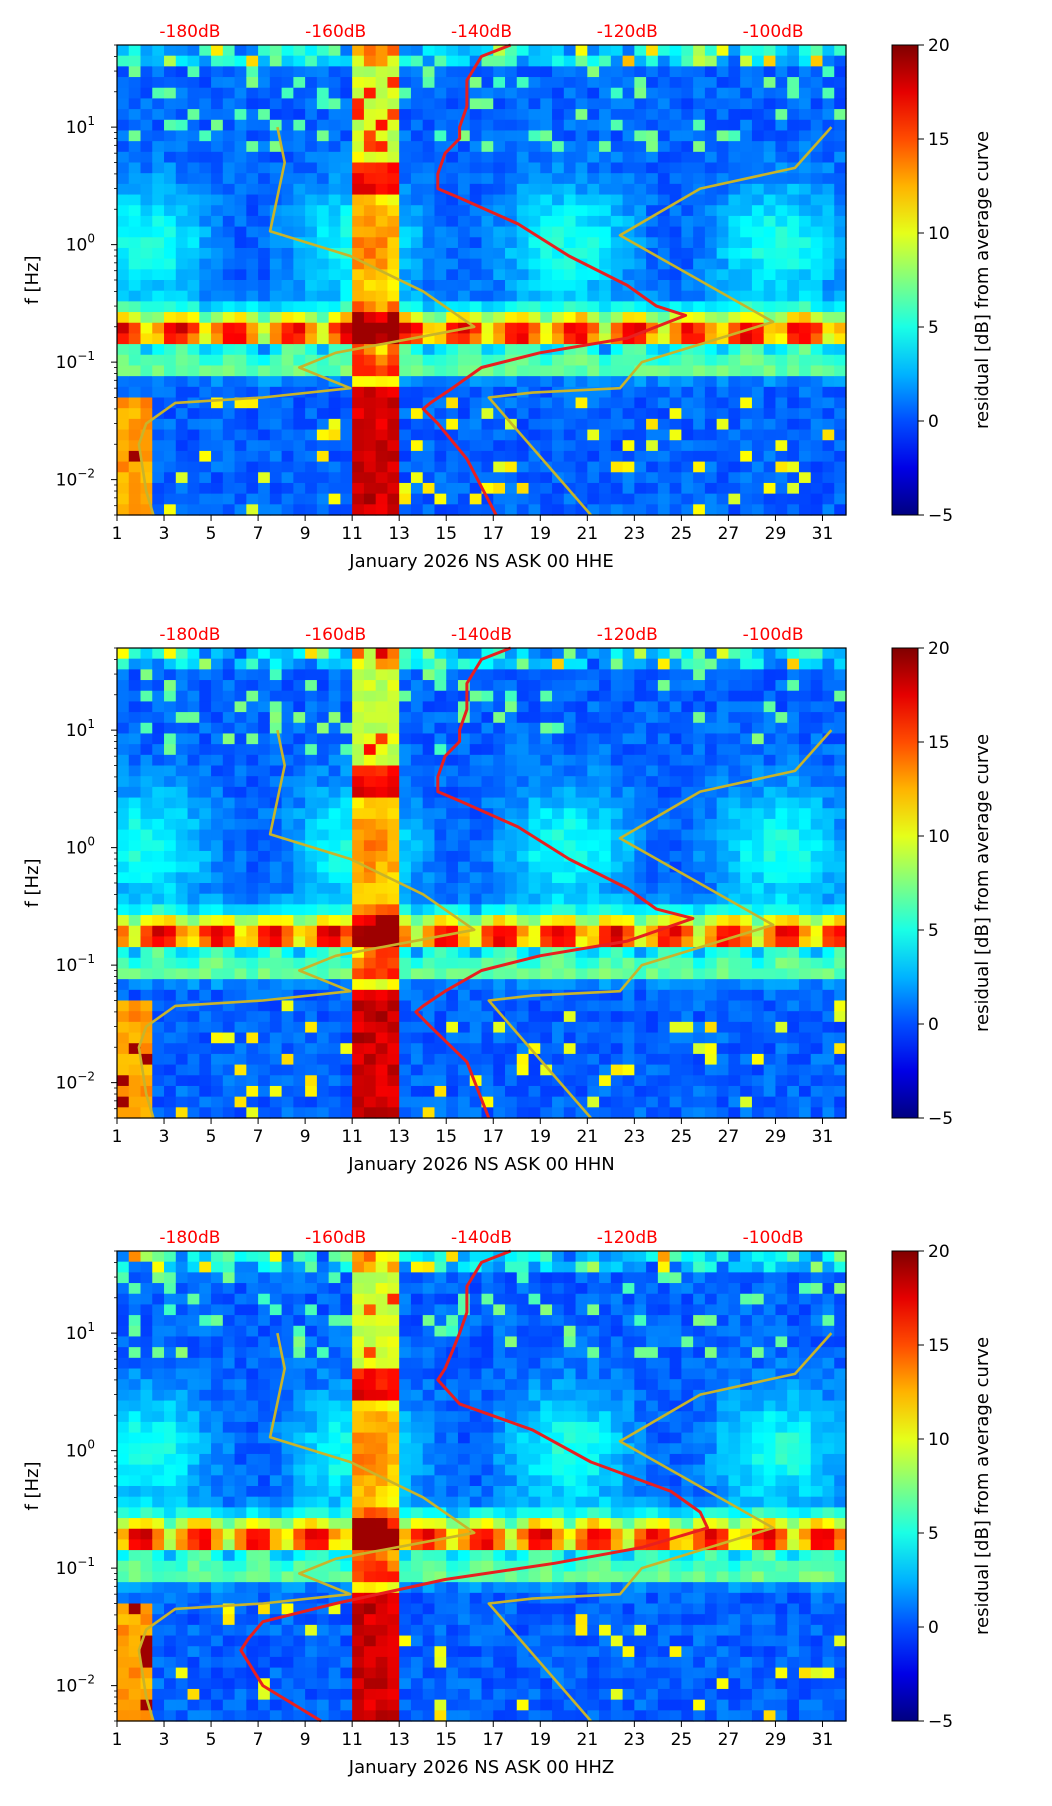  What do you see at coordinates (481, 1767) in the screenshot?
I see `x-axis-label: January 2026 NS ASK 00 HHZ` at bounding box center [481, 1767].